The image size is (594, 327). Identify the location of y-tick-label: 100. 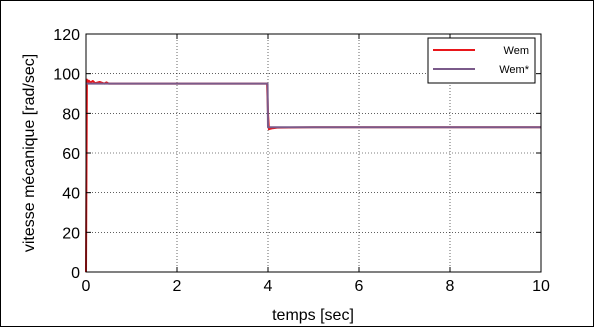
(66, 75).